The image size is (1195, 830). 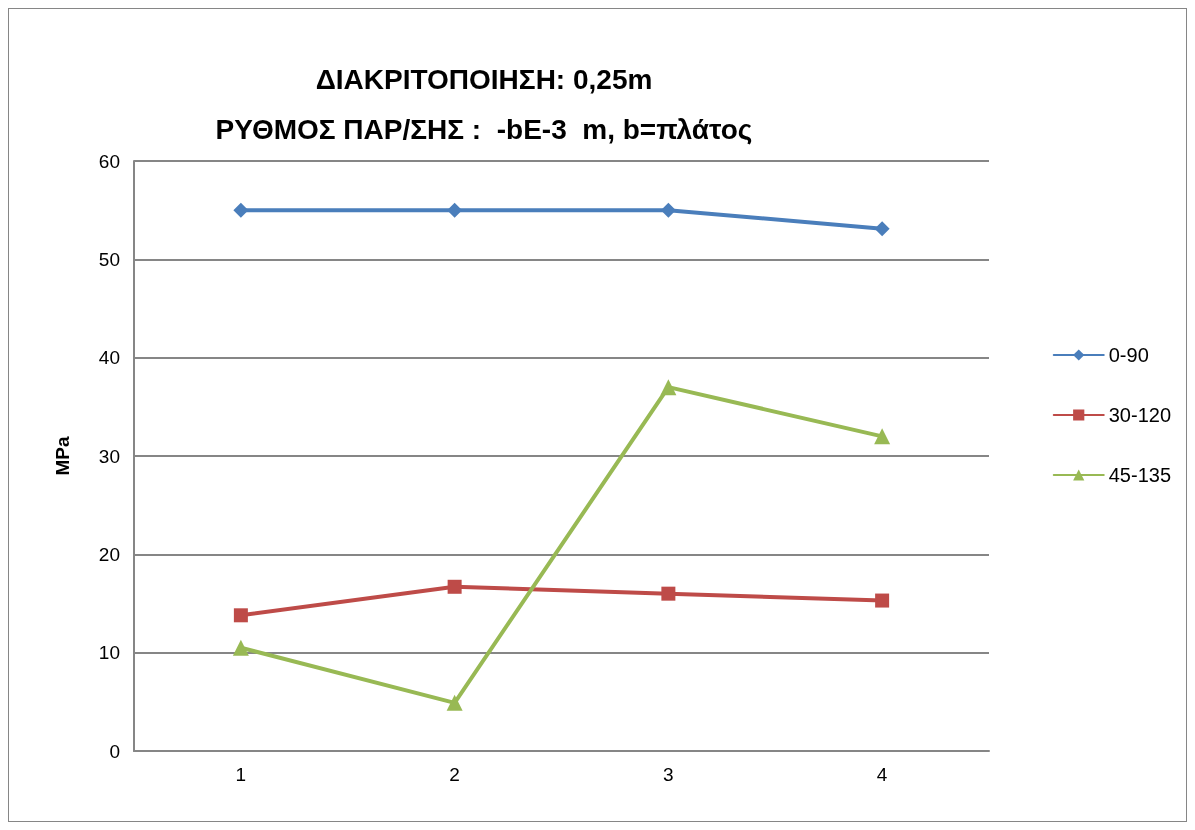 What do you see at coordinates (1128, 355) in the screenshot?
I see `legend-label: 0-90` at bounding box center [1128, 355].